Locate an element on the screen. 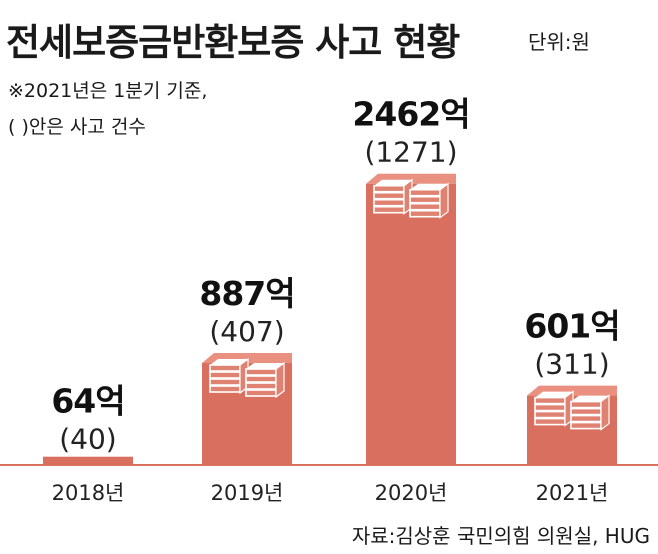  category-label: 2018년 is located at coordinates (88, 493).